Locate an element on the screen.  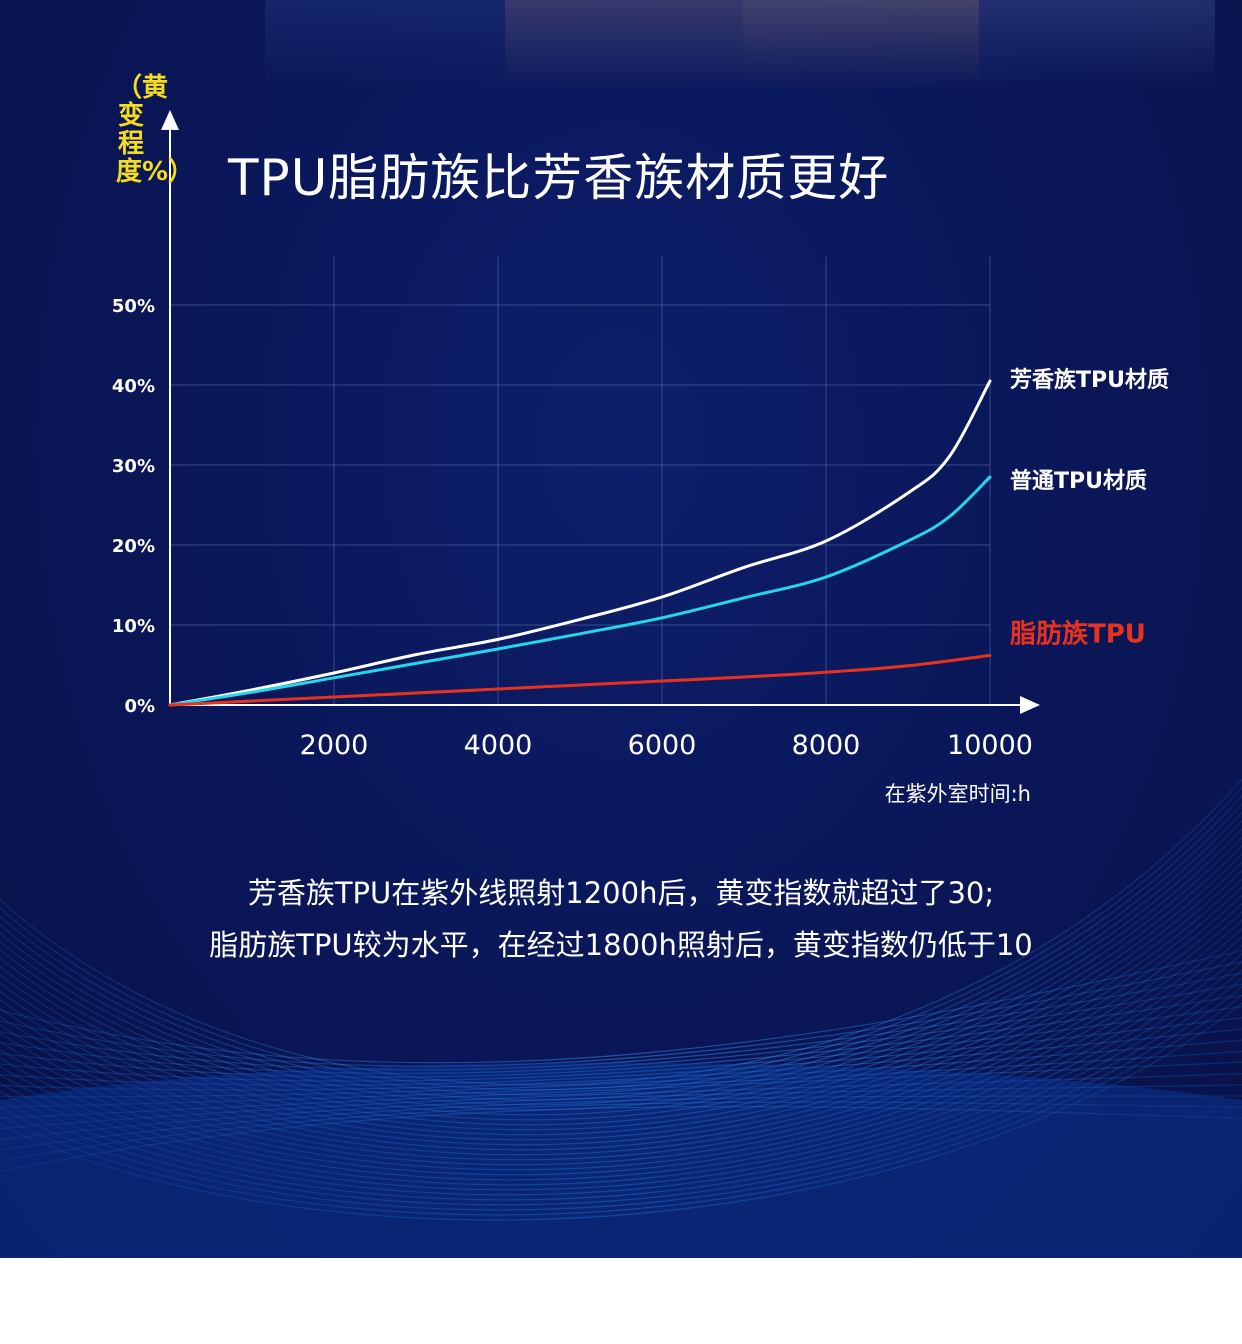
series-label: 普通TPU材质 is located at coordinates (1078, 481).